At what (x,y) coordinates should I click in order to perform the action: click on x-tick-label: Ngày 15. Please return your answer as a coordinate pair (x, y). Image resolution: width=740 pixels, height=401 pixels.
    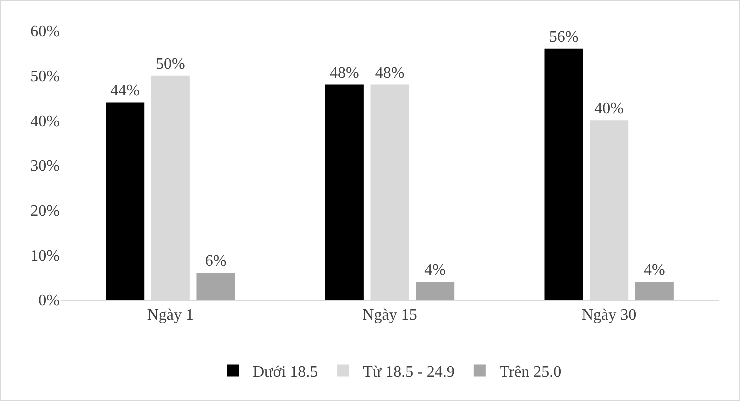
    Looking at the image, I should click on (390, 315).